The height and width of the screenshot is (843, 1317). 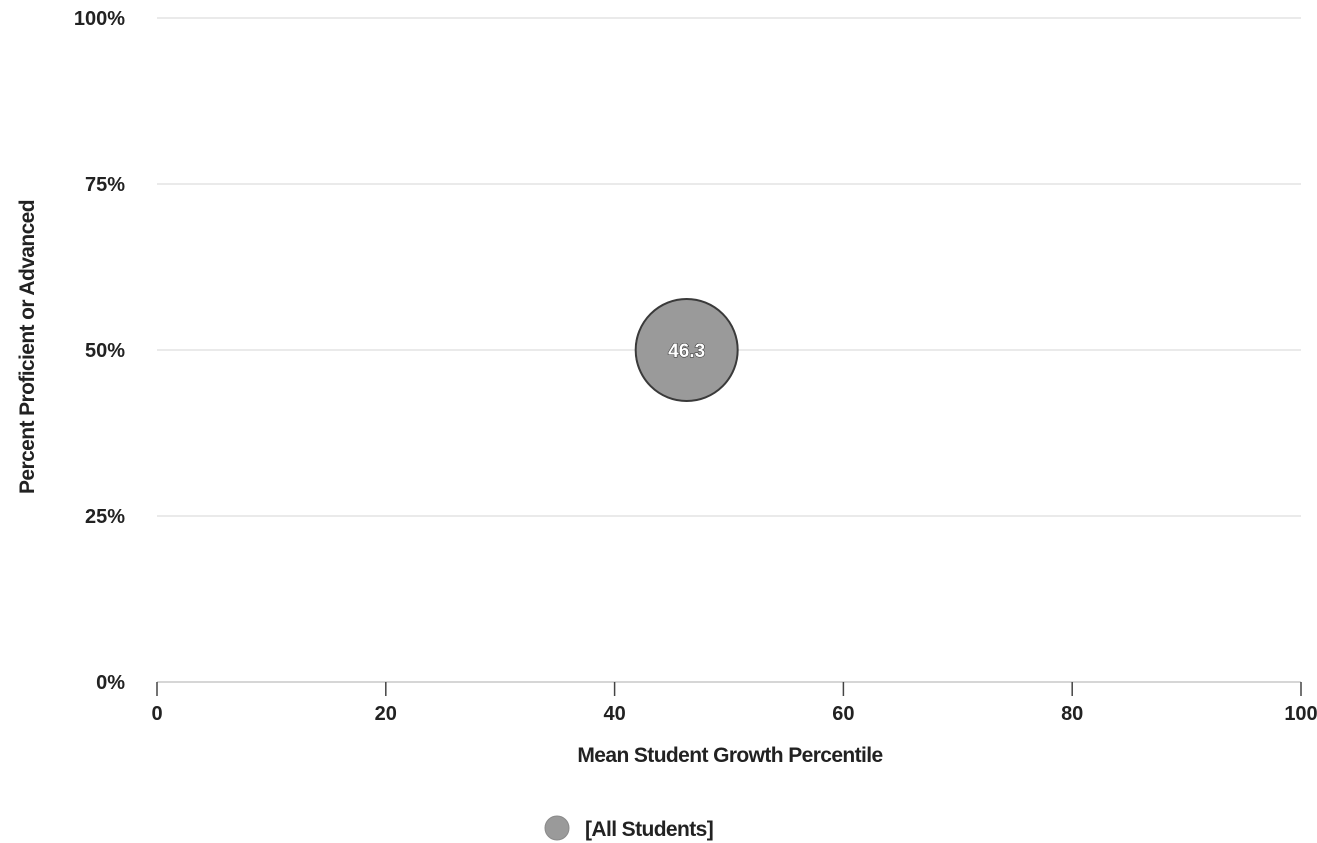 What do you see at coordinates (105, 351) in the screenshot?
I see `y-tick-label: 50%` at bounding box center [105, 351].